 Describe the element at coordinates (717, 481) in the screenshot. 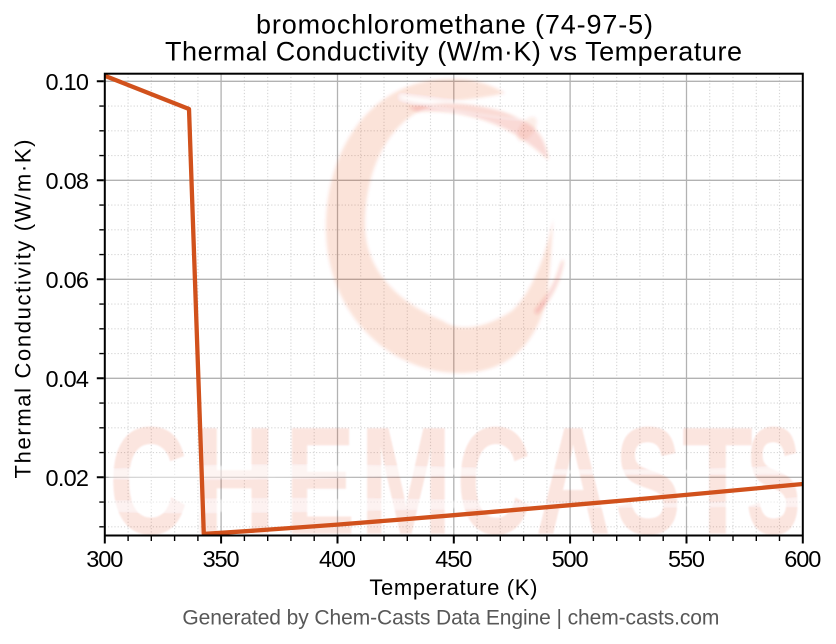

I see `svg-text: T` at that location.